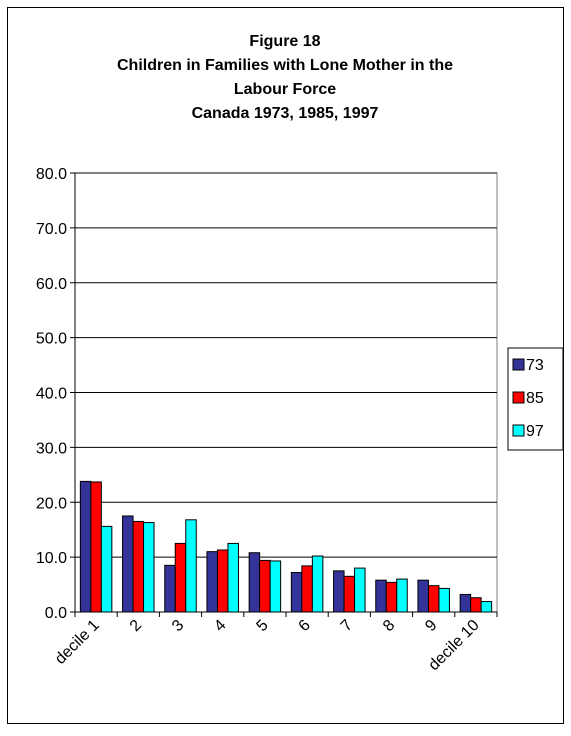  What do you see at coordinates (51, 558) in the screenshot?
I see `y-tick-label: 10.0` at bounding box center [51, 558].